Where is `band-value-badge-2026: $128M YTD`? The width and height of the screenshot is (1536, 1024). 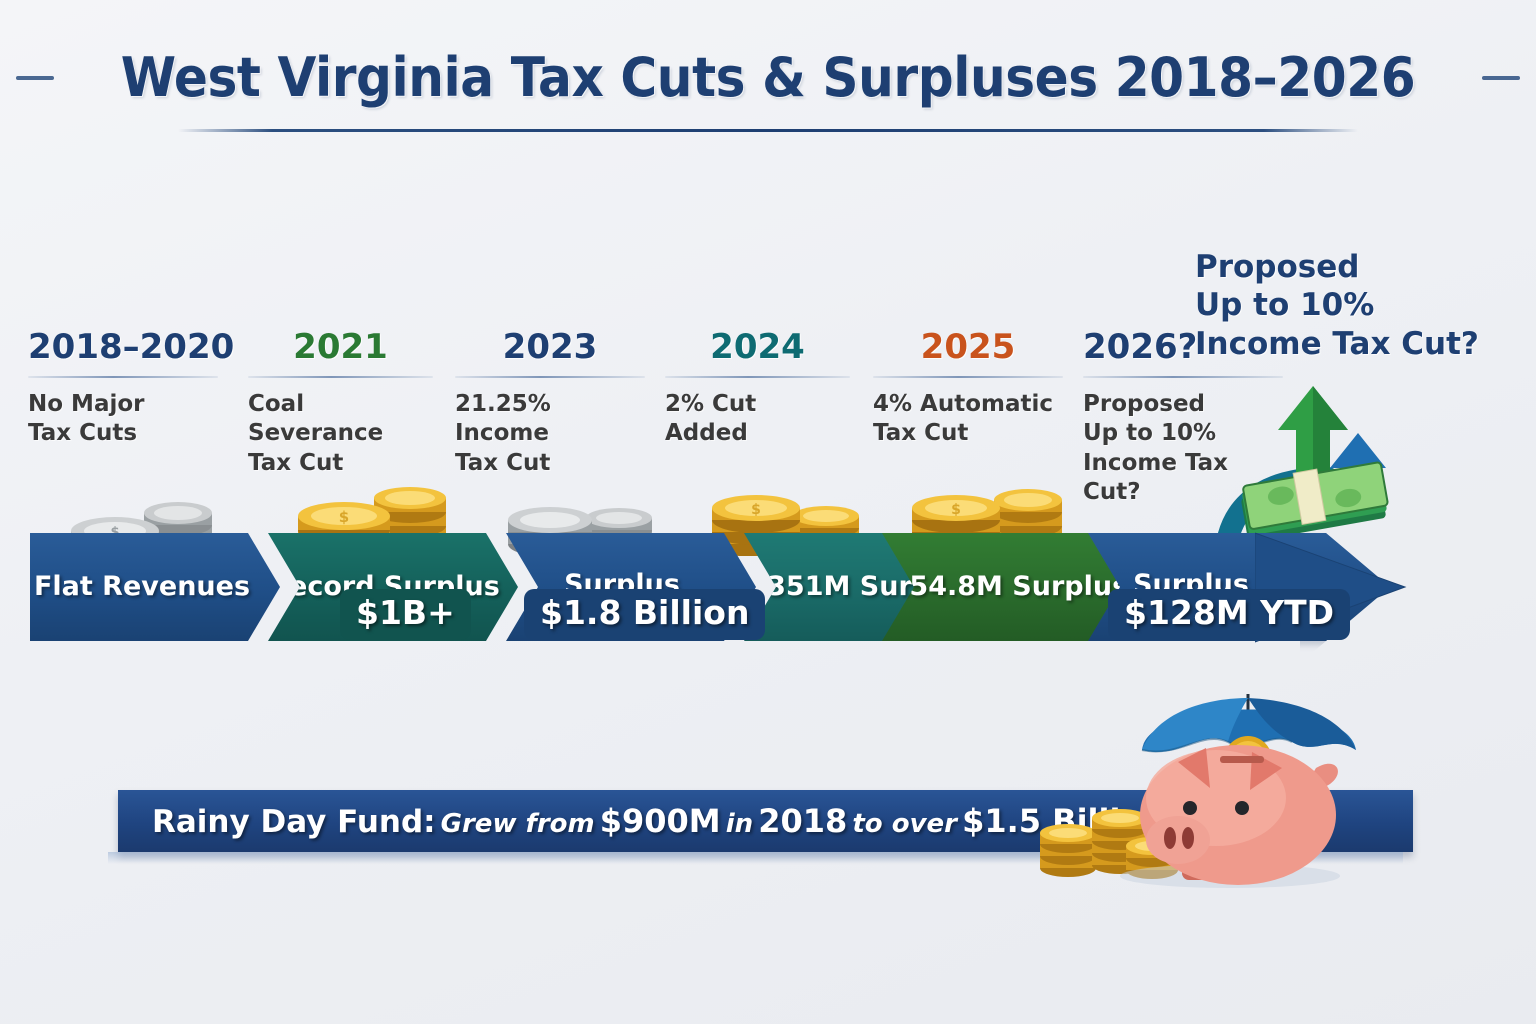 band-value-badge-2026: $128M YTD is located at coordinates (1229, 614).